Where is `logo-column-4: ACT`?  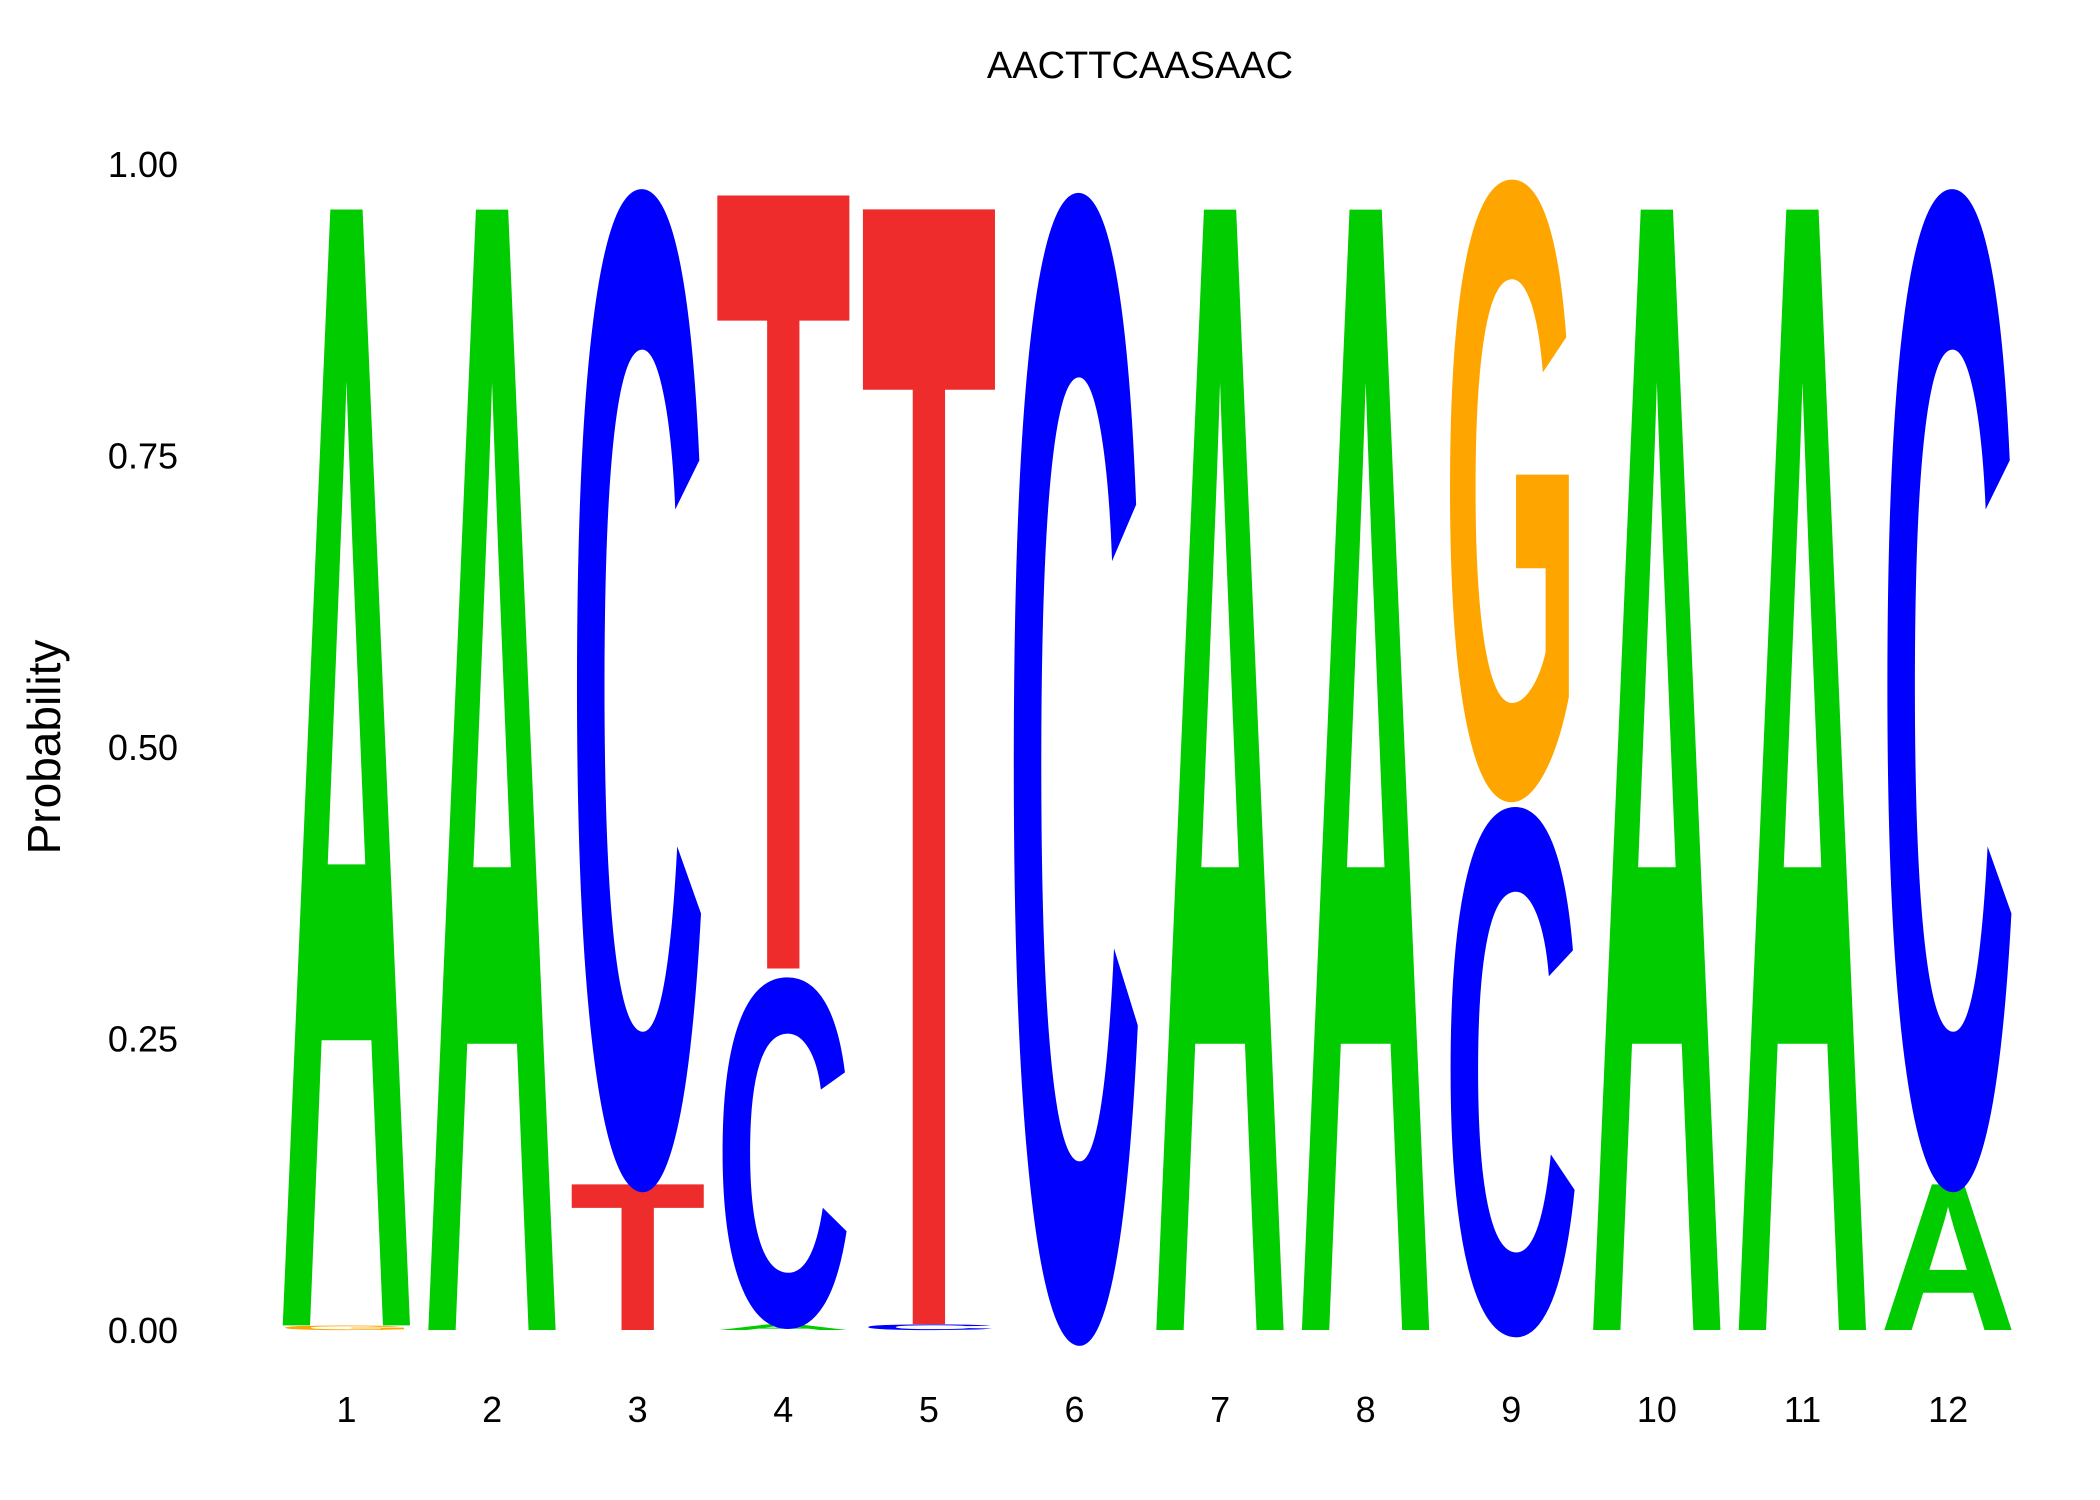
logo-column-4: ACT is located at coordinates (783, 715).